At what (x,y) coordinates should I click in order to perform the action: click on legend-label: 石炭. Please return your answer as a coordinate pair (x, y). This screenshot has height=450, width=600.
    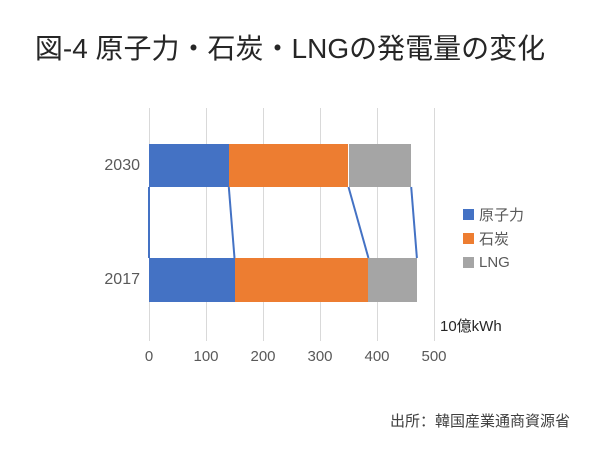
    Looking at the image, I should click on (494, 239).